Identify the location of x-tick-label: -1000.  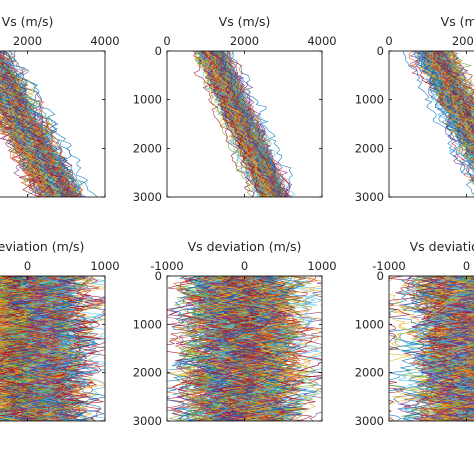
(166, 266).